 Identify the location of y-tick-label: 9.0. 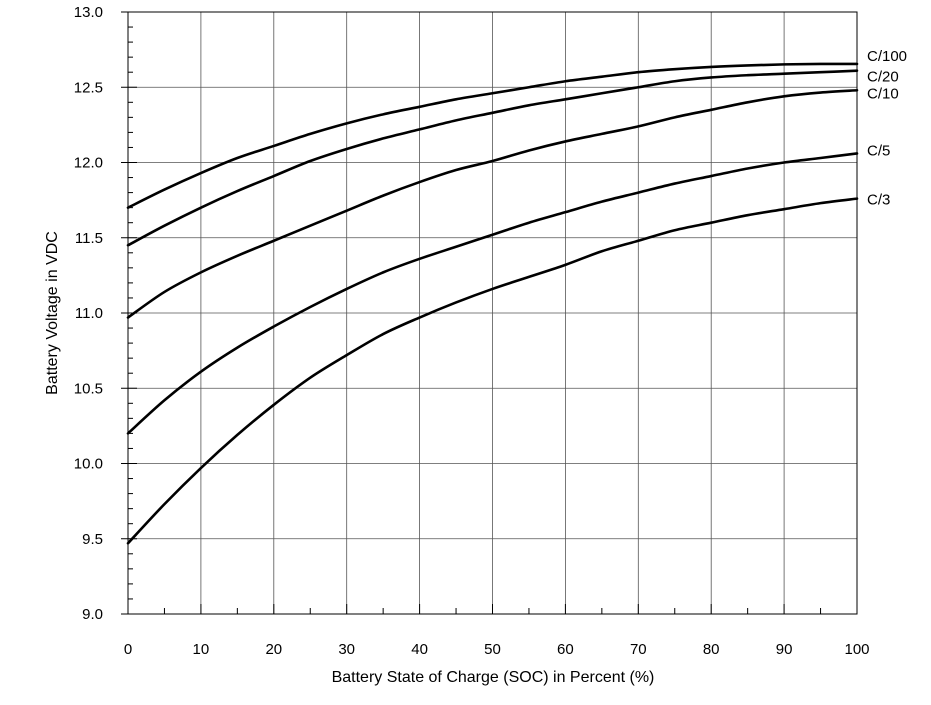
(92, 614).